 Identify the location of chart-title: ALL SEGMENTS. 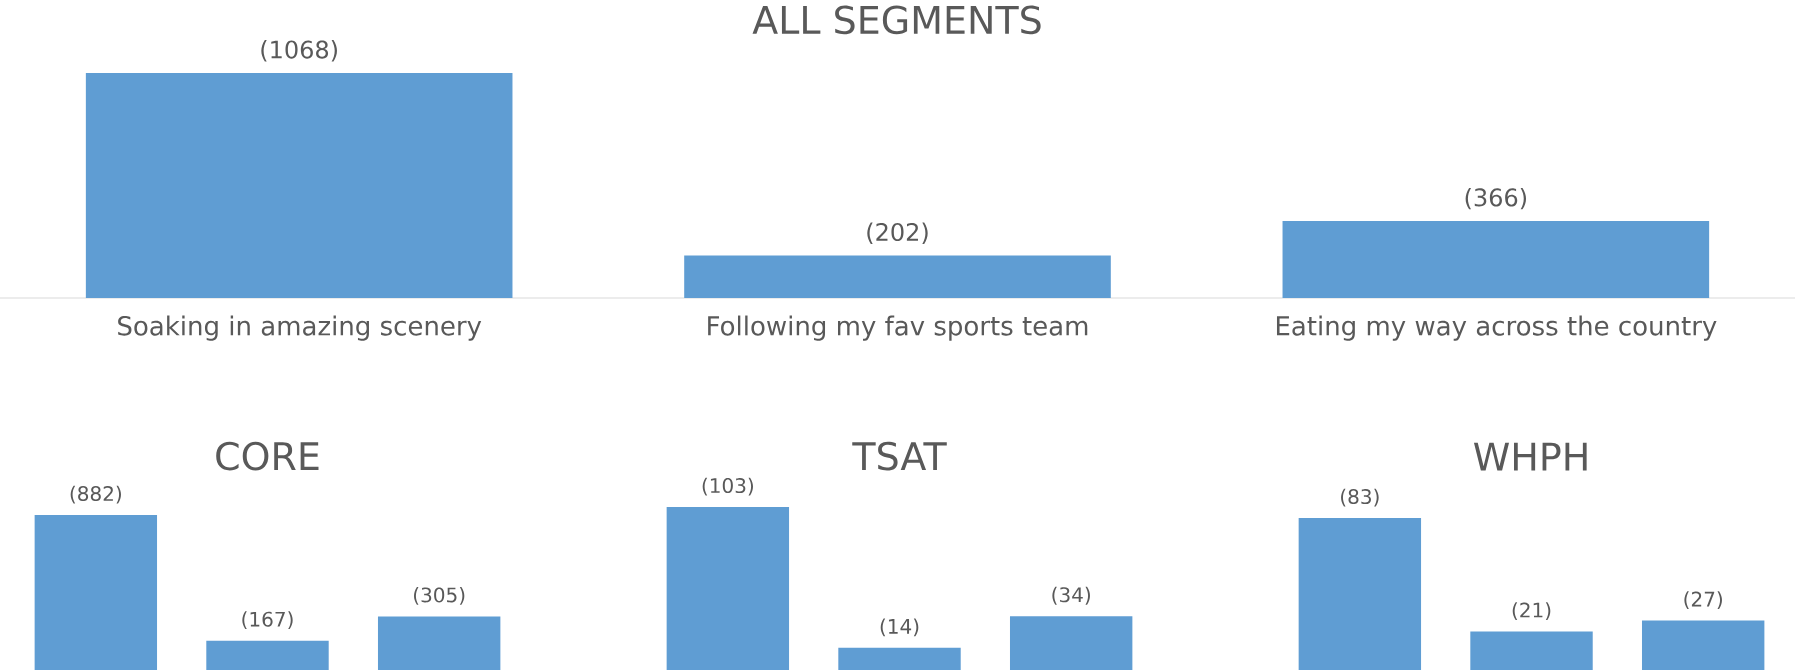
(896, 20).